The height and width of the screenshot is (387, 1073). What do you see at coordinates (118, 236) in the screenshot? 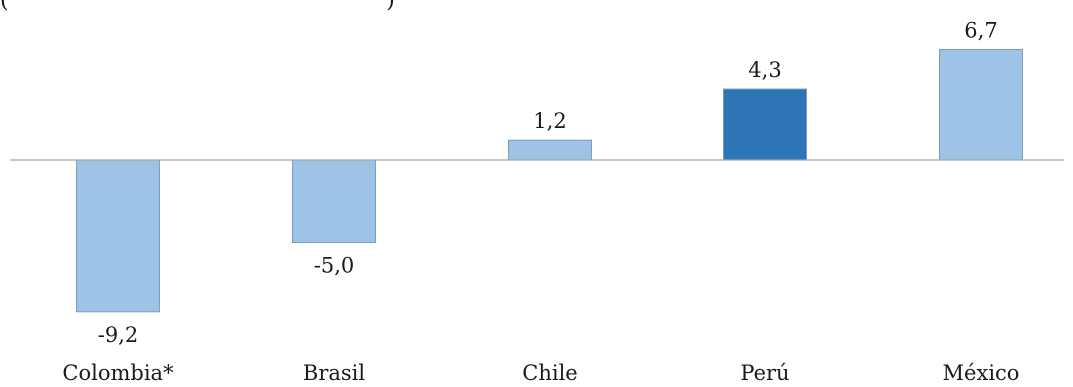
I see `bar-colombia` at bounding box center [118, 236].